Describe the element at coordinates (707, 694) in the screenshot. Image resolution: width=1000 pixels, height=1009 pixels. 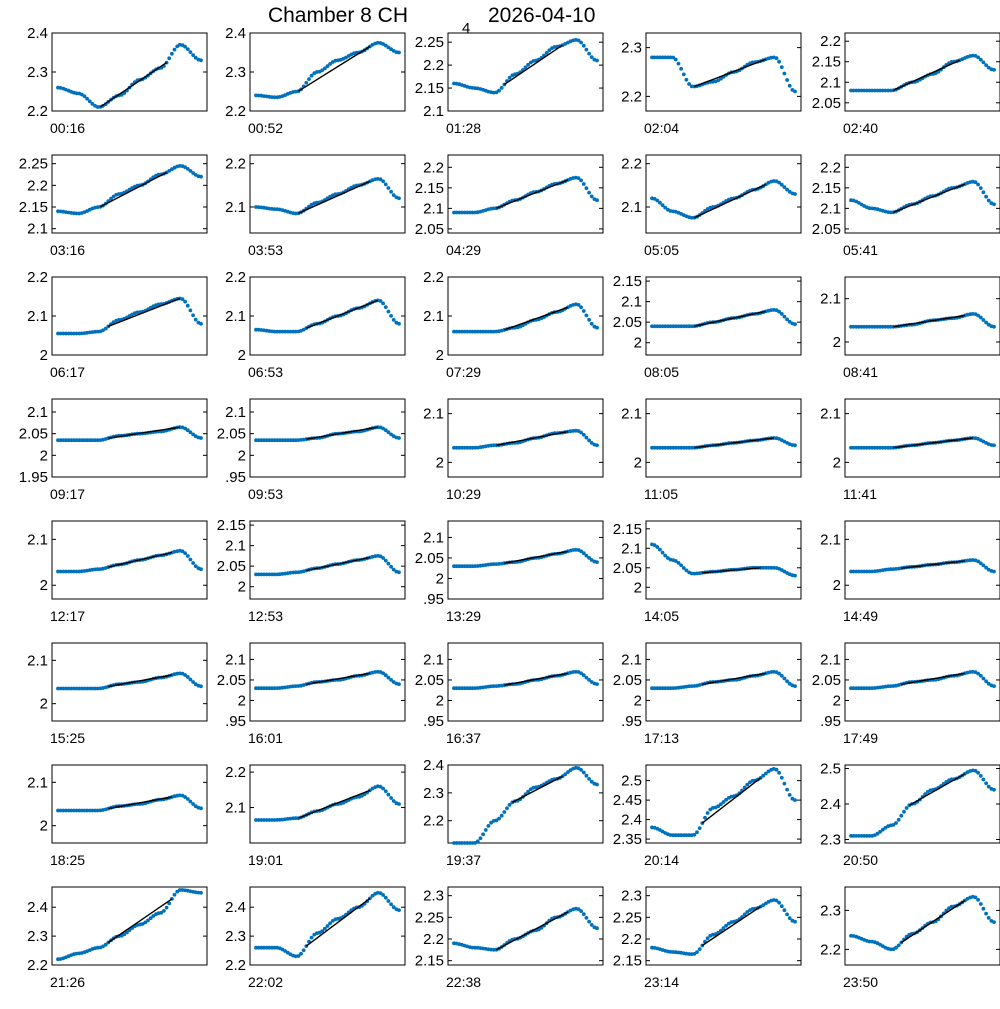
I see `panel-1713: .95 2 2.05 2.1 17:13` at that location.